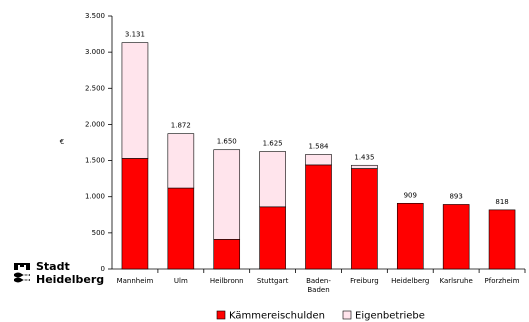 The height and width of the screenshot is (322, 529). What do you see at coordinates (135, 281) in the screenshot?
I see `x-tick-label: Mannheim` at bounding box center [135, 281].